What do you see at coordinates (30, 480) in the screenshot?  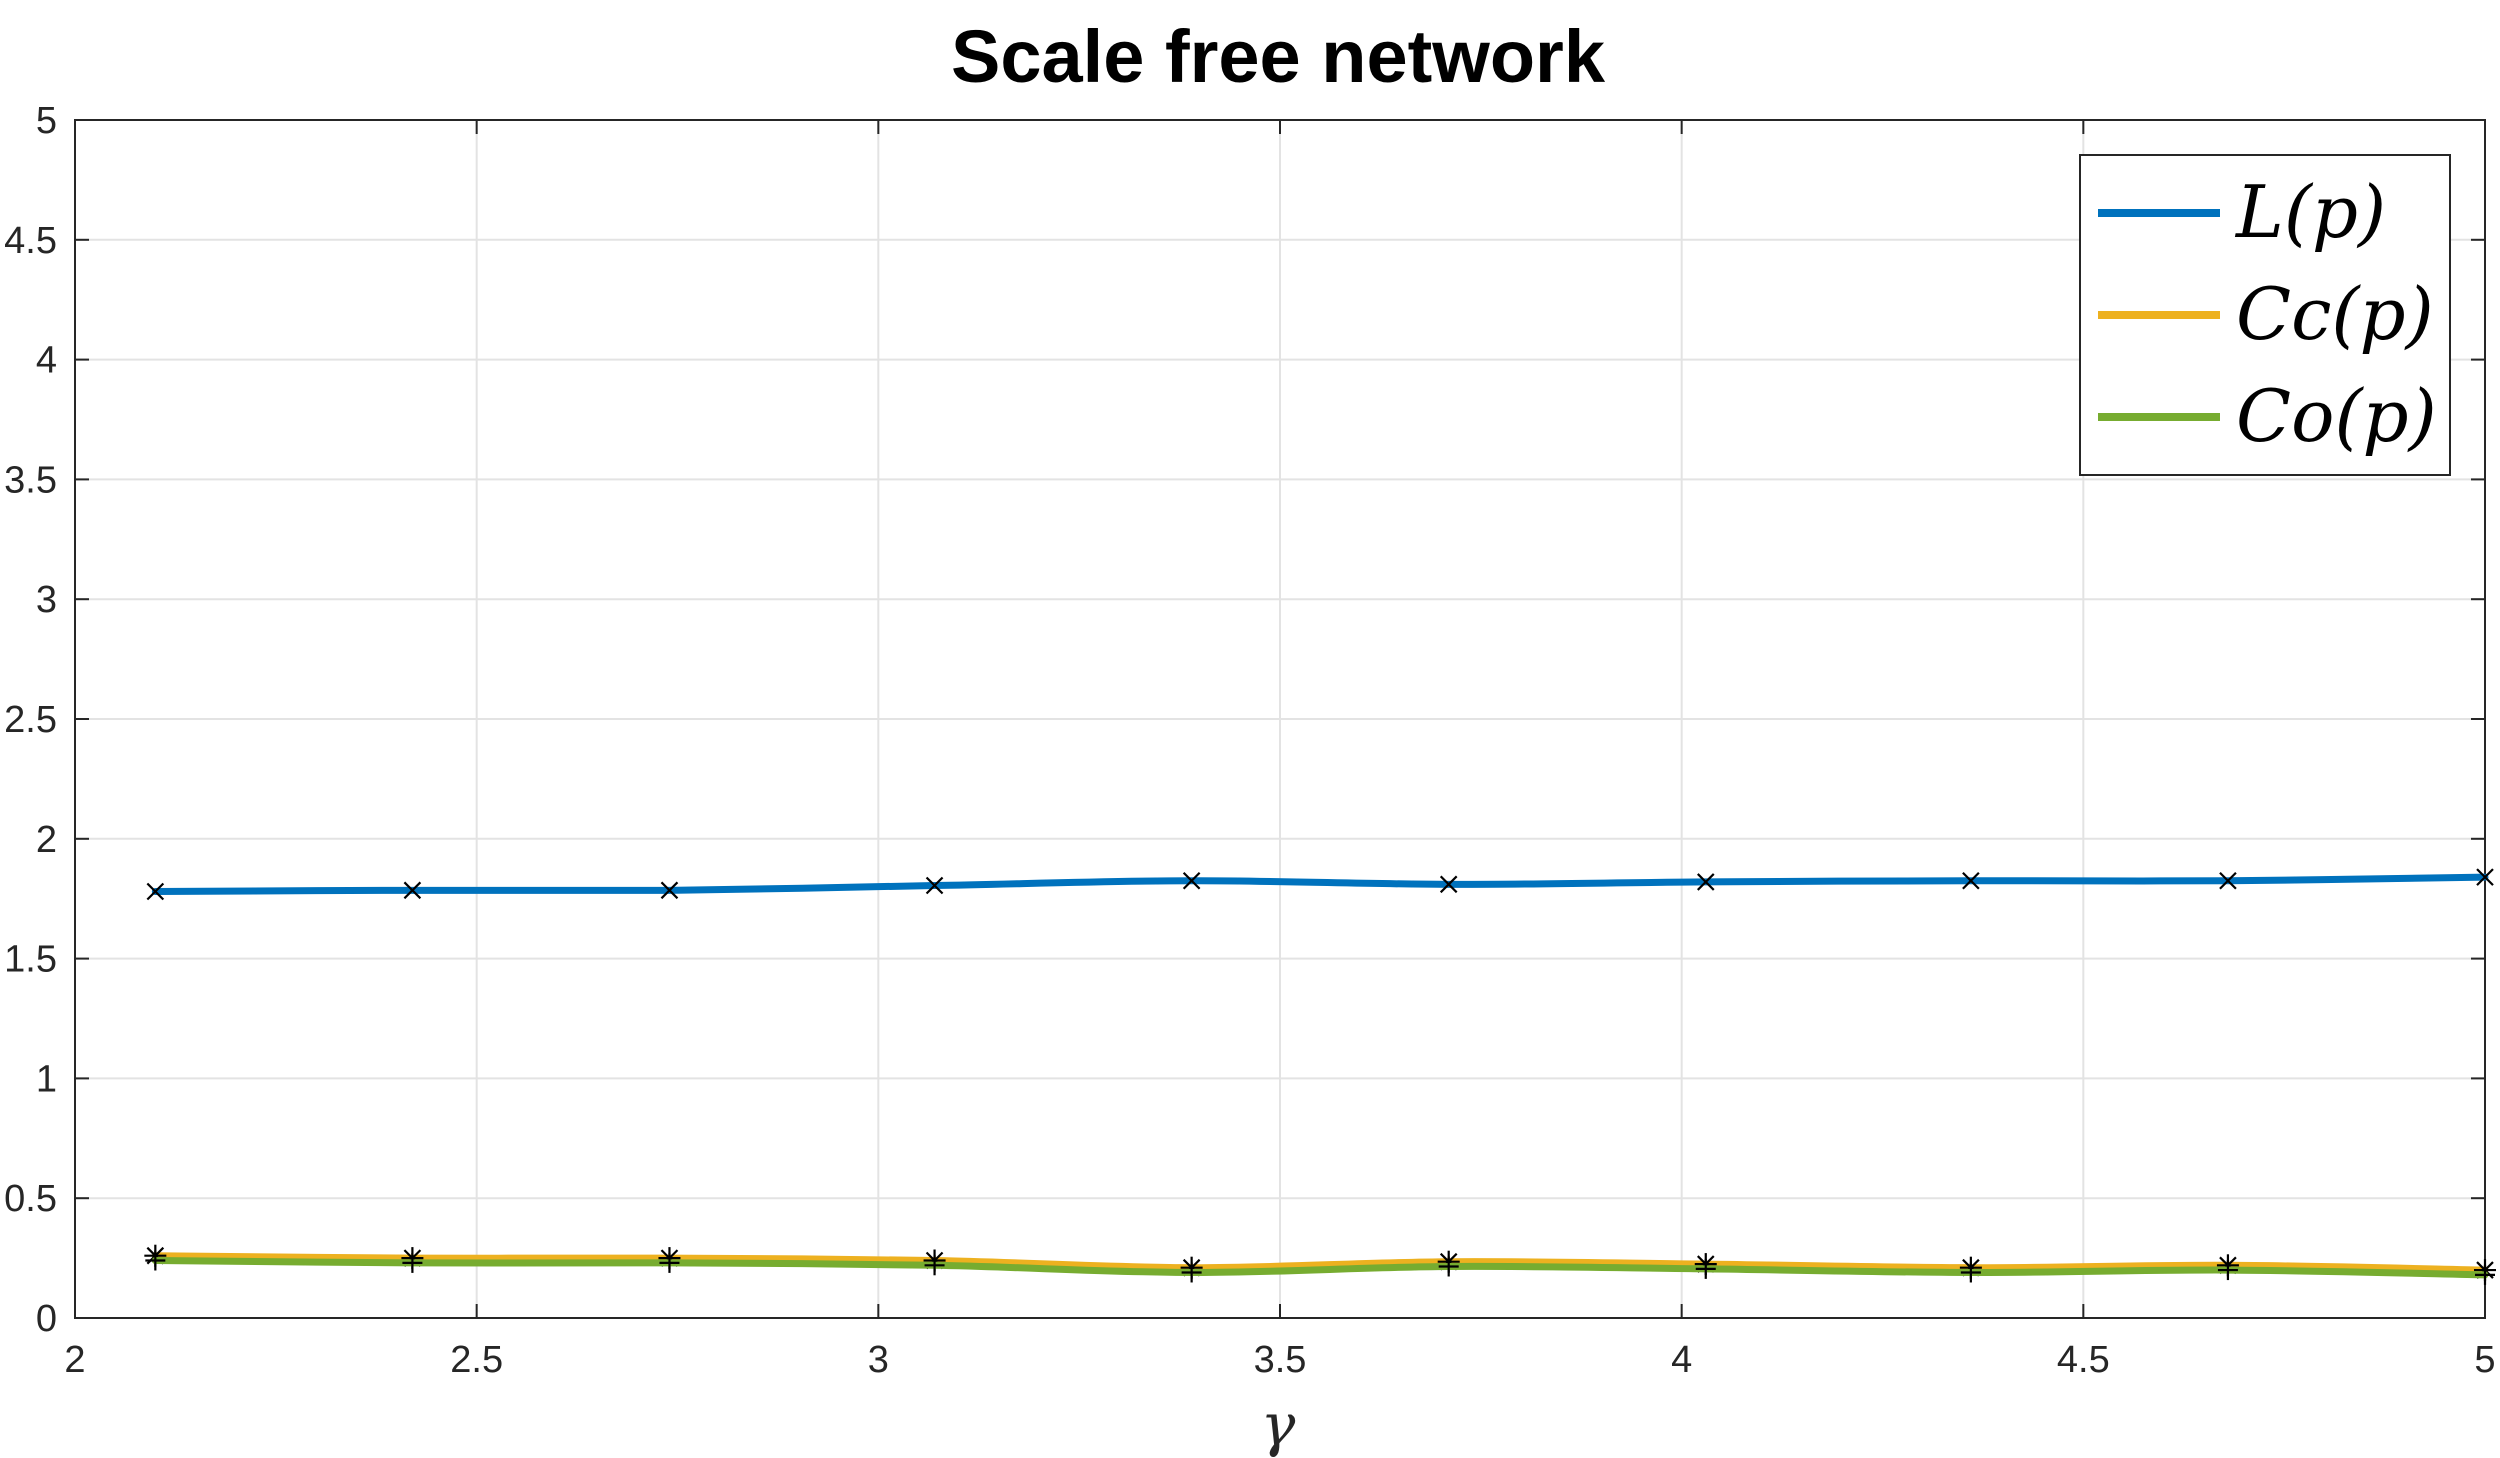 I see `y-tick-label: 3.5` at bounding box center [30, 480].